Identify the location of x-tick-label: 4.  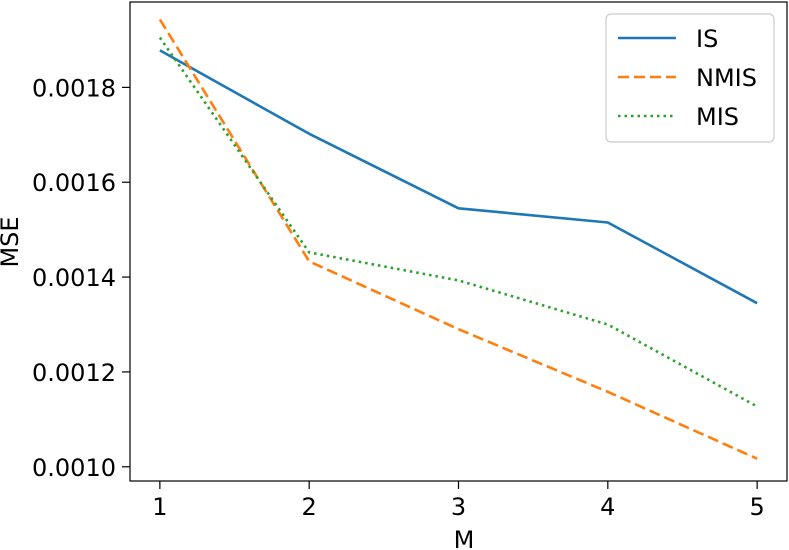
(607, 507).